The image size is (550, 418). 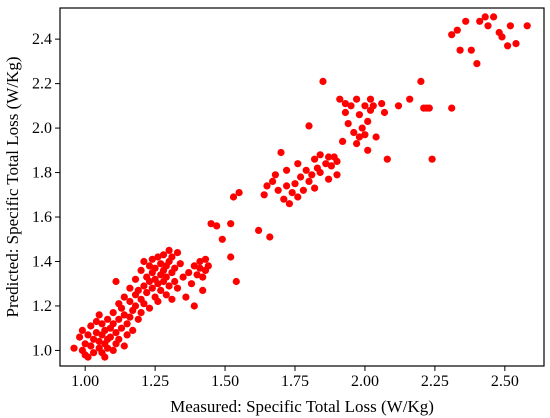 What do you see at coordinates (46, 195) in the screenshot?
I see `y-axis-ticks: 1.0 1.2 1.4 1.6 1.8 2.0 2.2 2.4` at bounding box center [46, 195].